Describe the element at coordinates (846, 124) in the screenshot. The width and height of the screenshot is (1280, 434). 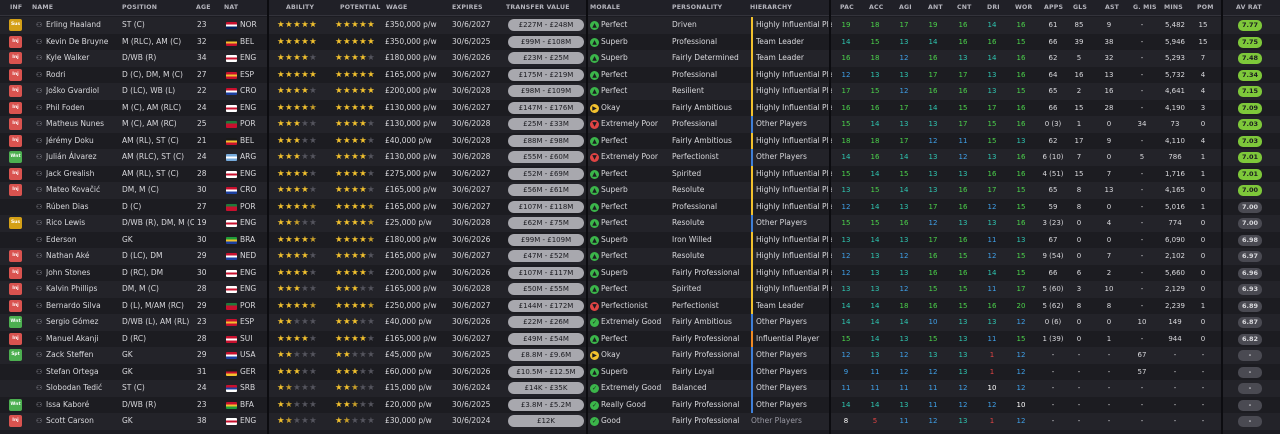
I see `attribute-value: 15` at that location.